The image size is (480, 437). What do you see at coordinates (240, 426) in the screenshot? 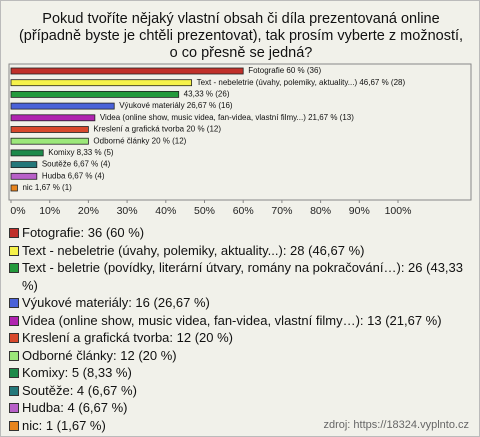
I see `legend-item: nic: 1 (1,67 %)` at bounding box center [240, 426].